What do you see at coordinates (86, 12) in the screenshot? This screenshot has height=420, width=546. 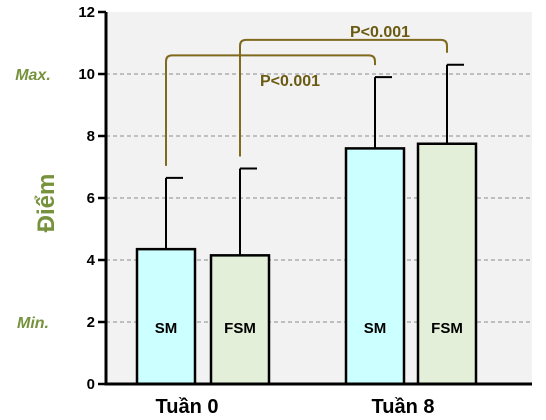 I see `y-tick-label: 12` at bounding box center [86, 12].